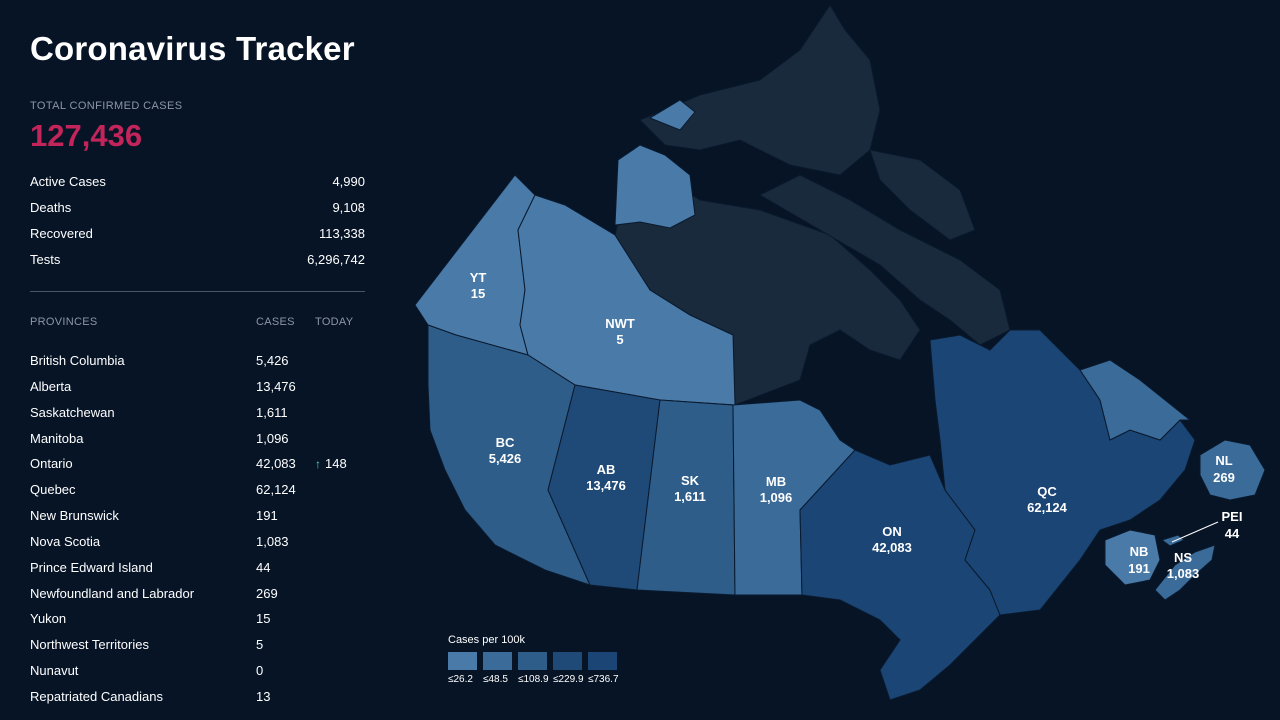 The height and width of the screenshot is (720, 1280). What do you see at coordinates (892, 547) in the screenshot?
I see `label-on-cases: 42,083` at bounding box center [892, 547].